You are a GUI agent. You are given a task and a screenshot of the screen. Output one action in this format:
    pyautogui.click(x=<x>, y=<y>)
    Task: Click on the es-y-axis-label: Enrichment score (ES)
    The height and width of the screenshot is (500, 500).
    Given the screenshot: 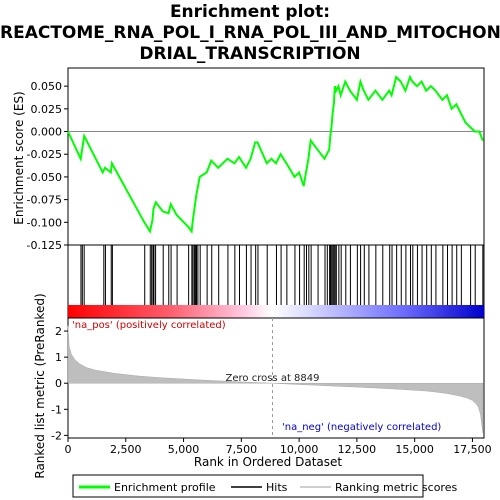 What is the action you would take?
    pyautogui.click(x=19, y=157)
    